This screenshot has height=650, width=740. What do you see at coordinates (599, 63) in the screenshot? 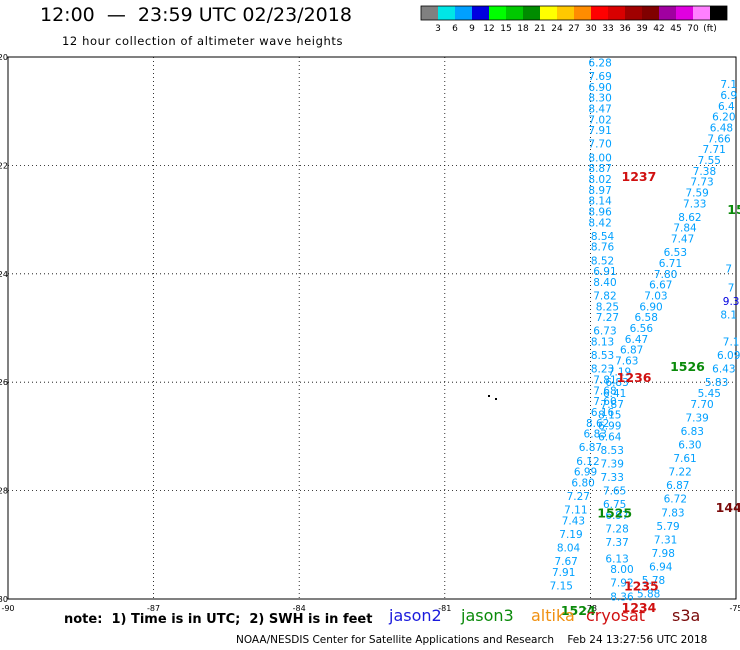
I see `swh-point: 6.28` at bounding box center [599, 63].